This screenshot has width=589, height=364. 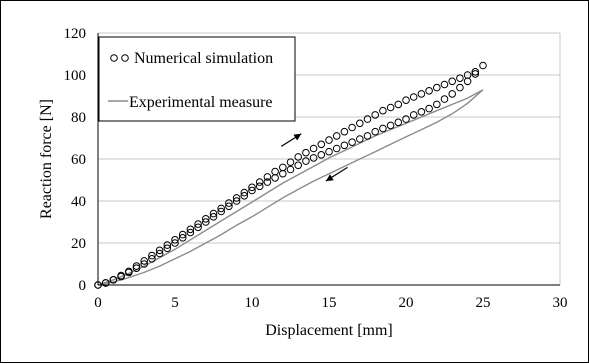 What do you see at coordinates (203, 58) in the screenshot?
I see `legend-label-simulation: Numerical simulation` at bounding box center [203, 58].